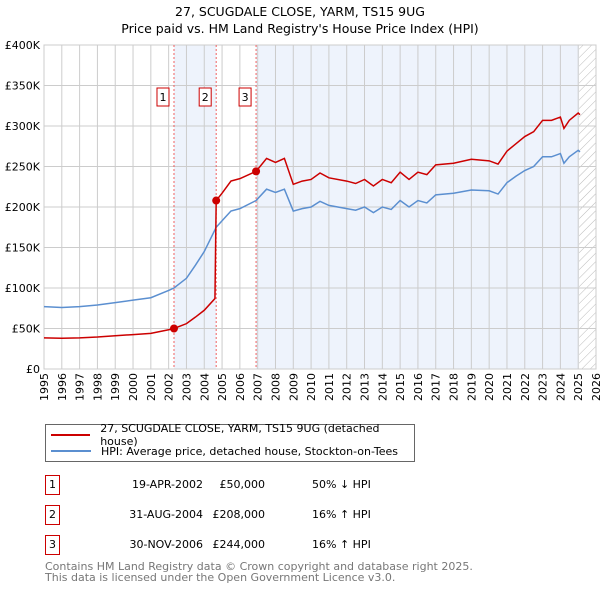  I want to click on y-tick-label: £200K, so click(23, 207).